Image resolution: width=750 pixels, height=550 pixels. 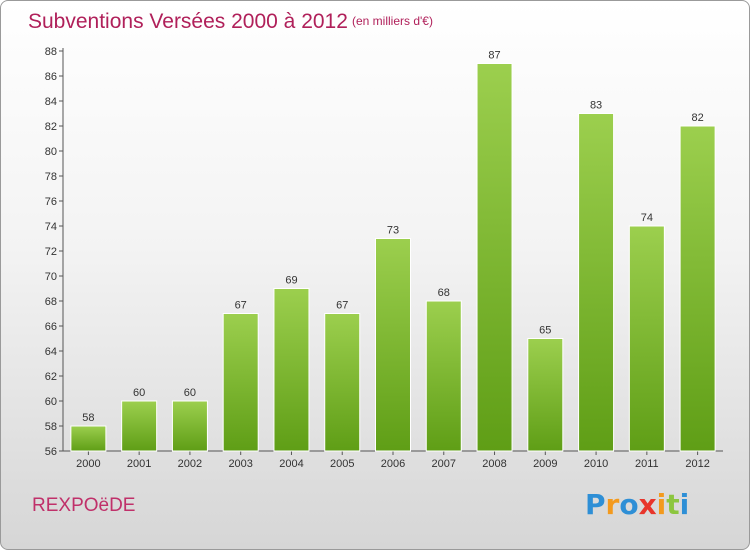 What do you see at coordinates (595, 504) in the screenshot?
I see `logo-letter: P` at bounding box center [595, 504].